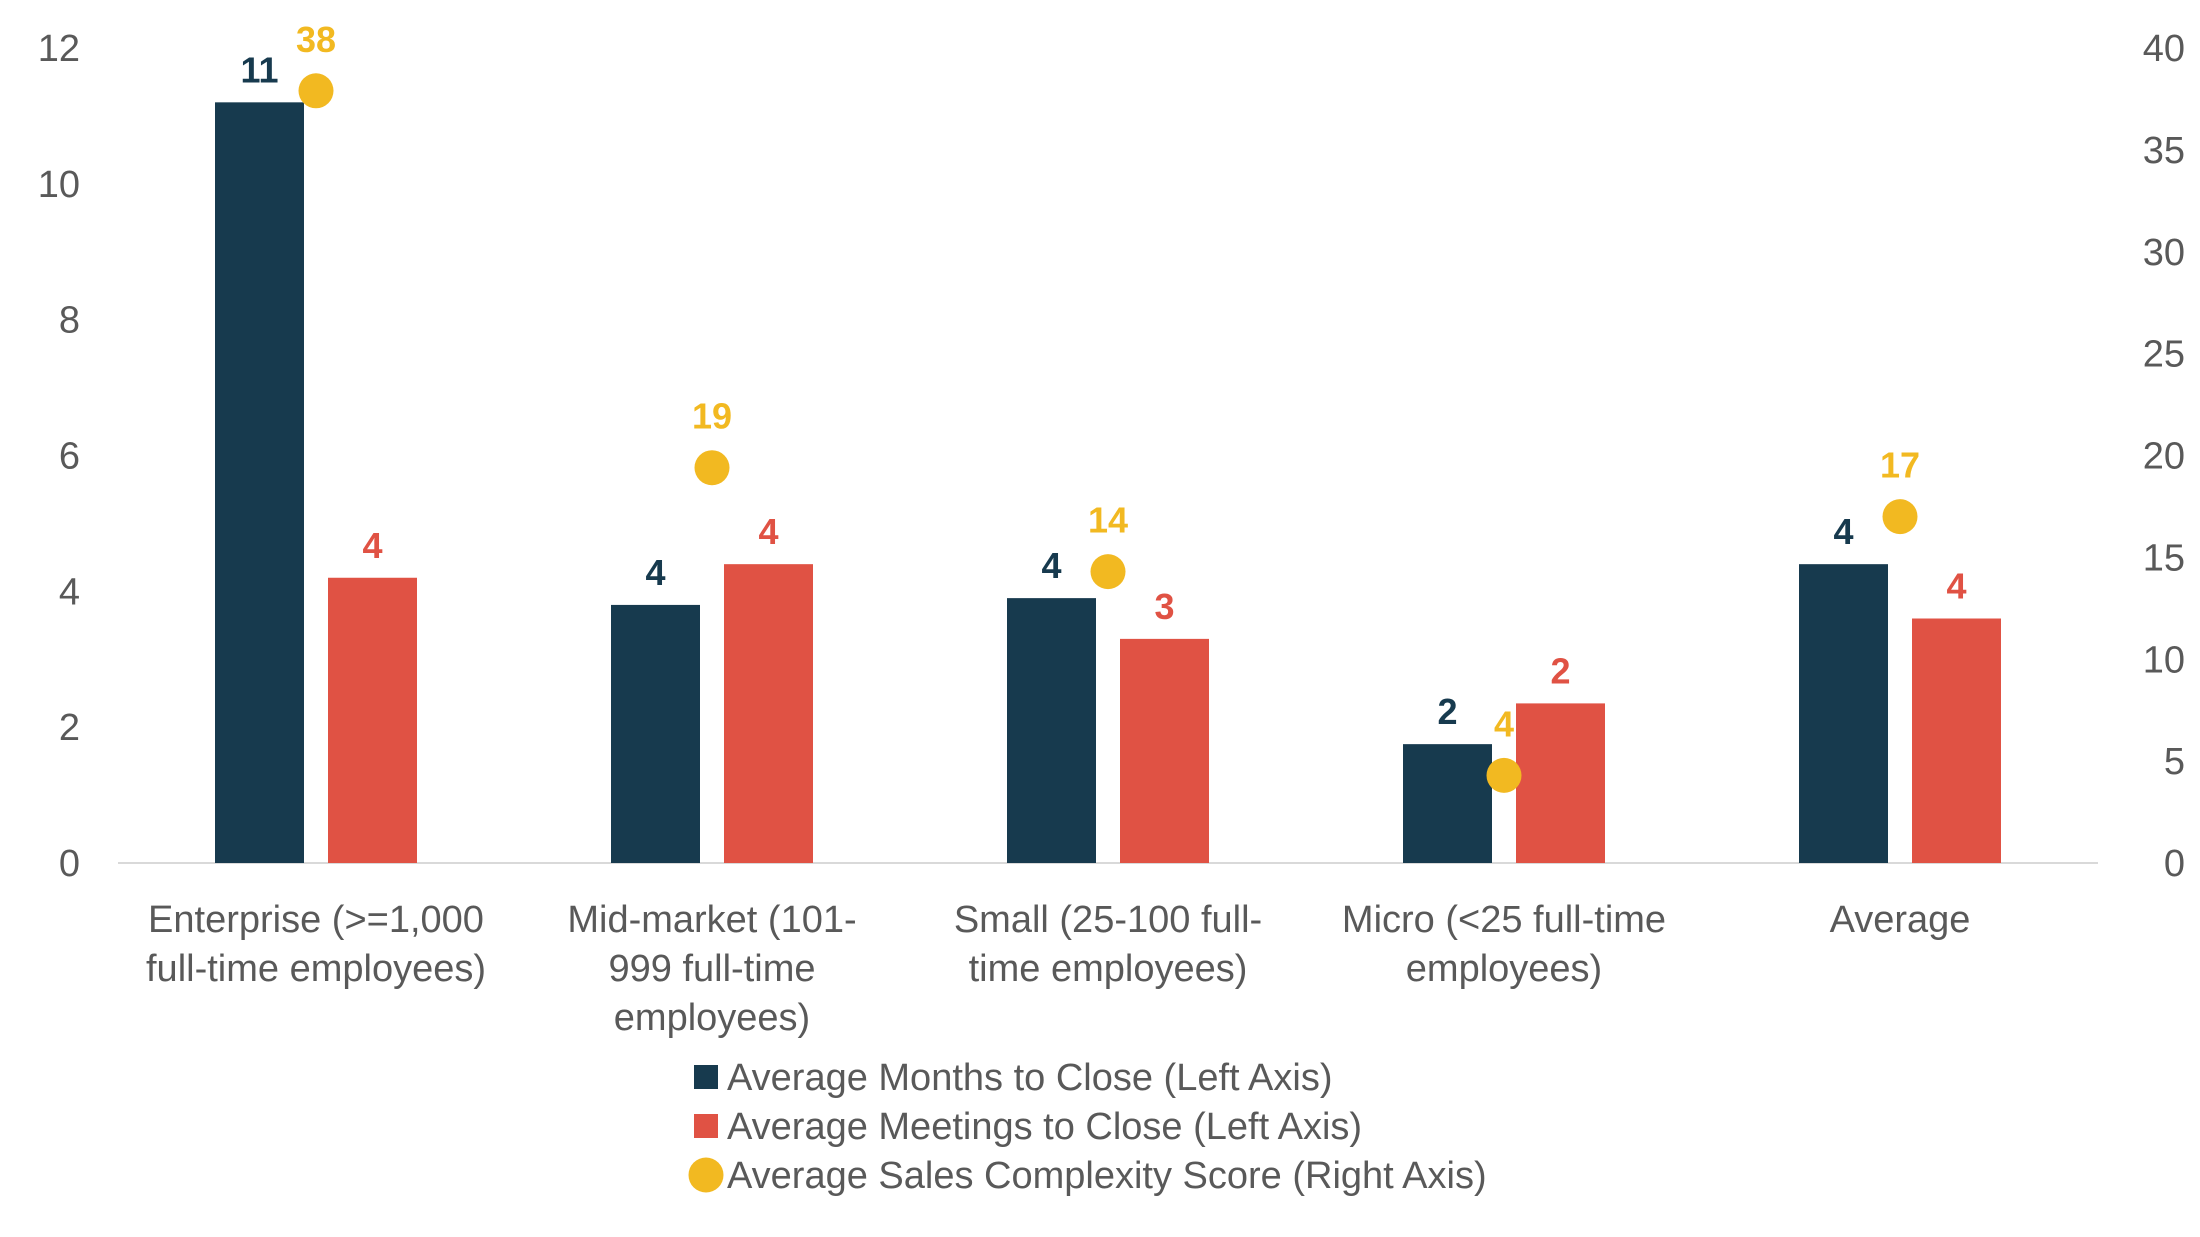 This screenshot has height=1237, width=2200. Describe the element at coordinates (1504, 723) in the screenshot. I see `data-label-complexity: 4` at that location.